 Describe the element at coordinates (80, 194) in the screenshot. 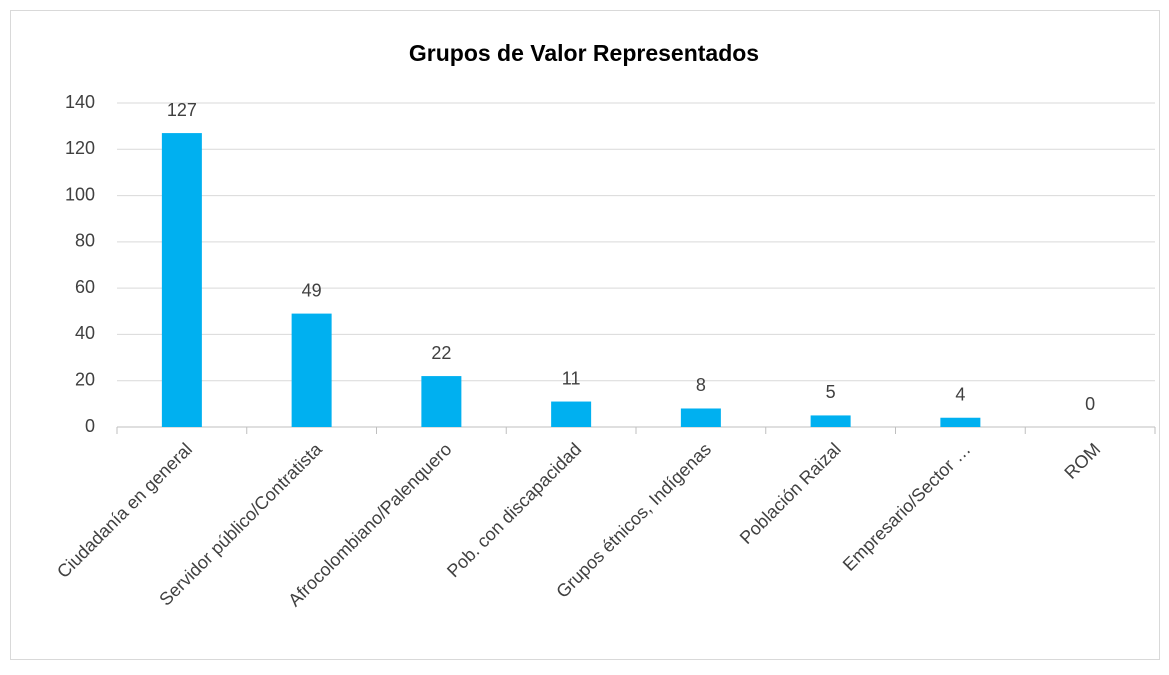

I see `y-tick-label: 100` at that location.